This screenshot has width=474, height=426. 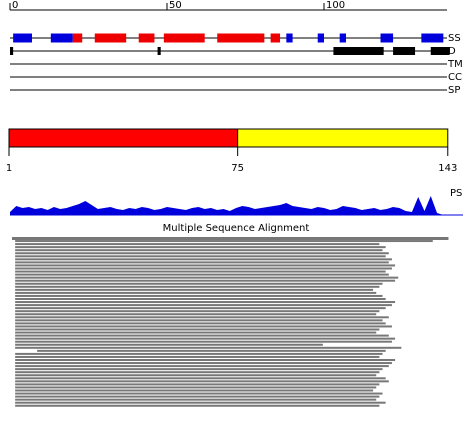 I want to click on track-label: TM, so click(x=455, y=64).